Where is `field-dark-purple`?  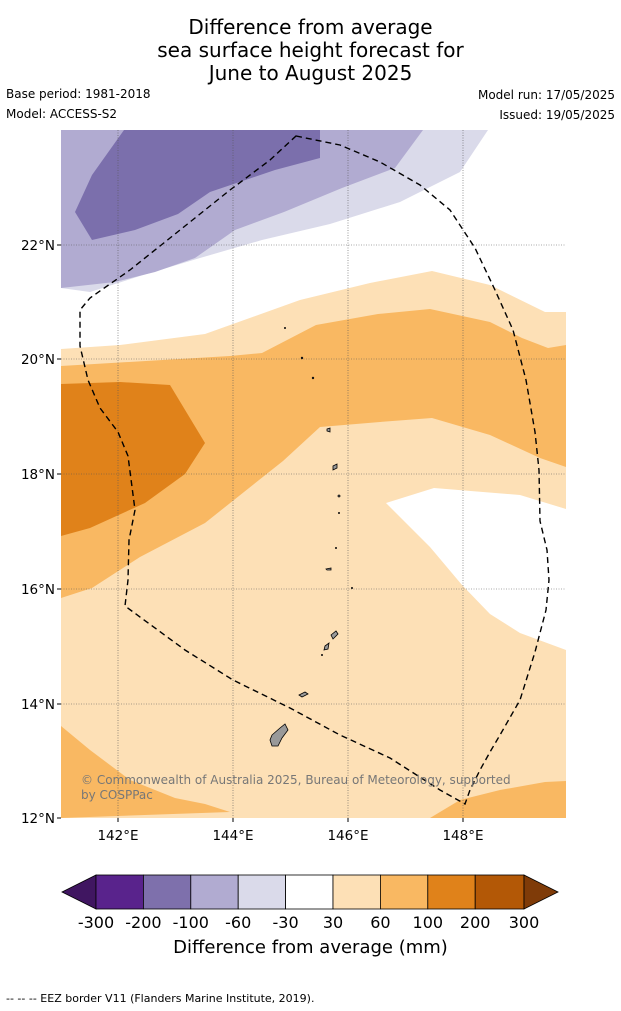 field-dark-purple is located at coordinates (197, 185).